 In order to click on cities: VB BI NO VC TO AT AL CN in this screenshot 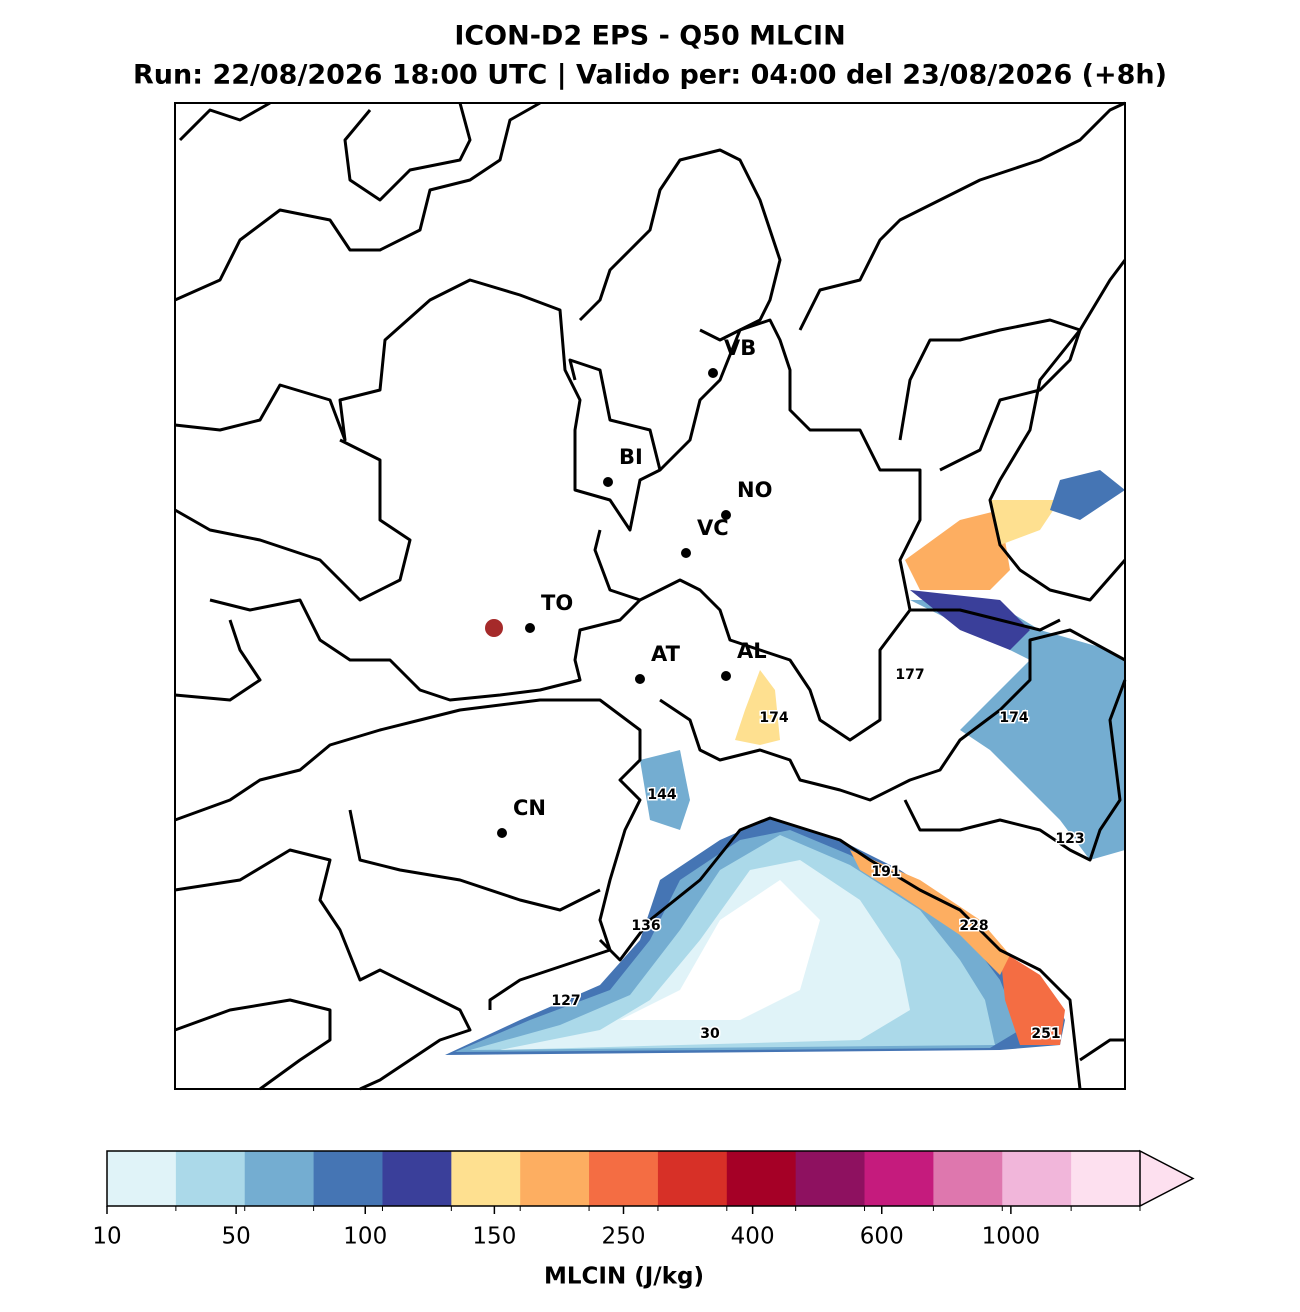, I will do `click(634, 587)`.